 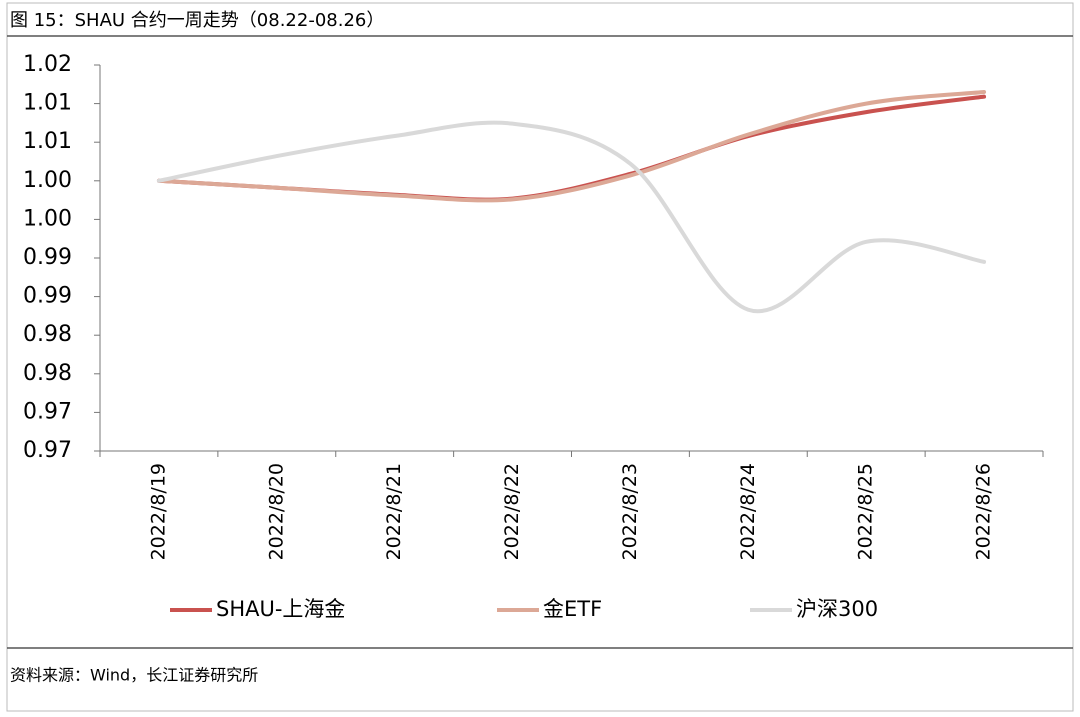 What do you see at coordinates (197, 20) in the screenshot?
I see `chart-title: 图 15：SHAU 合约一周走势（08.22-08.26）` at bounding box center [197, 20].